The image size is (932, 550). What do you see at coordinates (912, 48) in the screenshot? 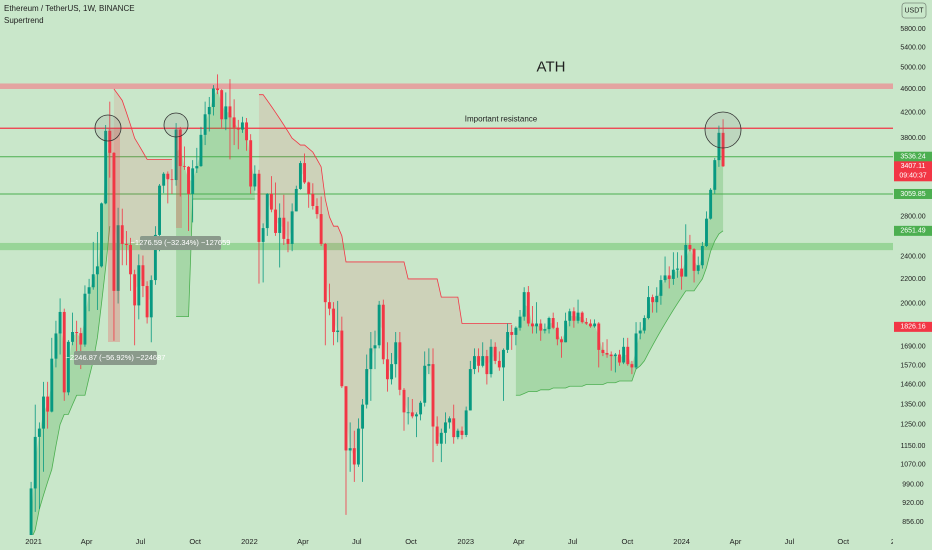
I see `y-tick-label: 5400.00` at bounding box center [912, 48].